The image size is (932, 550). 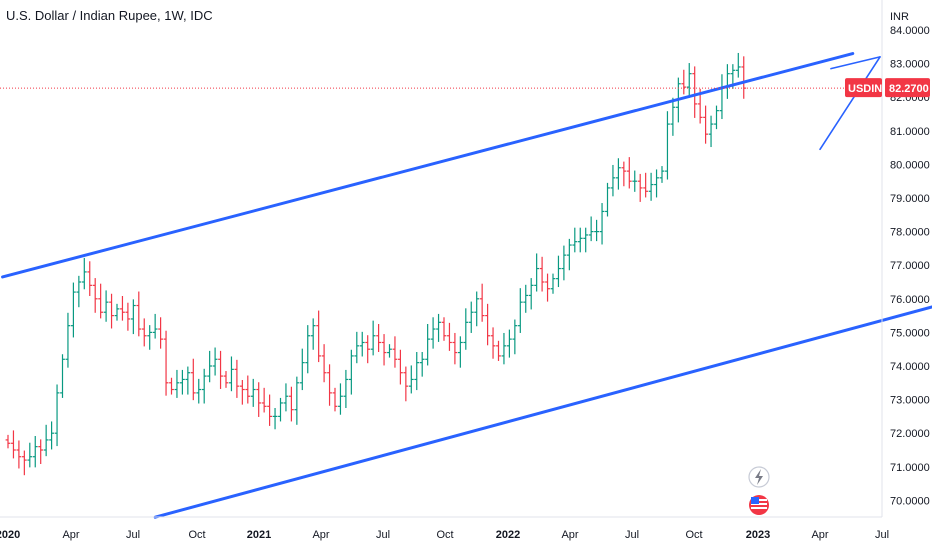 I want to click on y-tick-label: 84.0000, so click(x=910, y=31).